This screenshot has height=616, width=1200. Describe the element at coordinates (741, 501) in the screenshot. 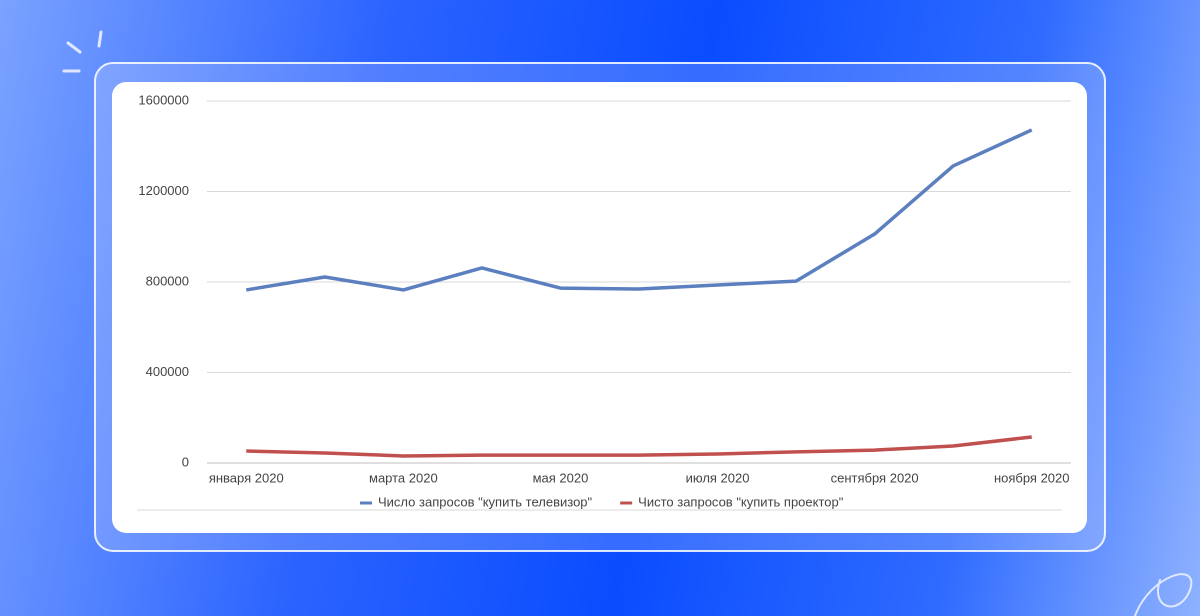

I see `legend-label: Чисто запросов "купить проектор"` at that location.